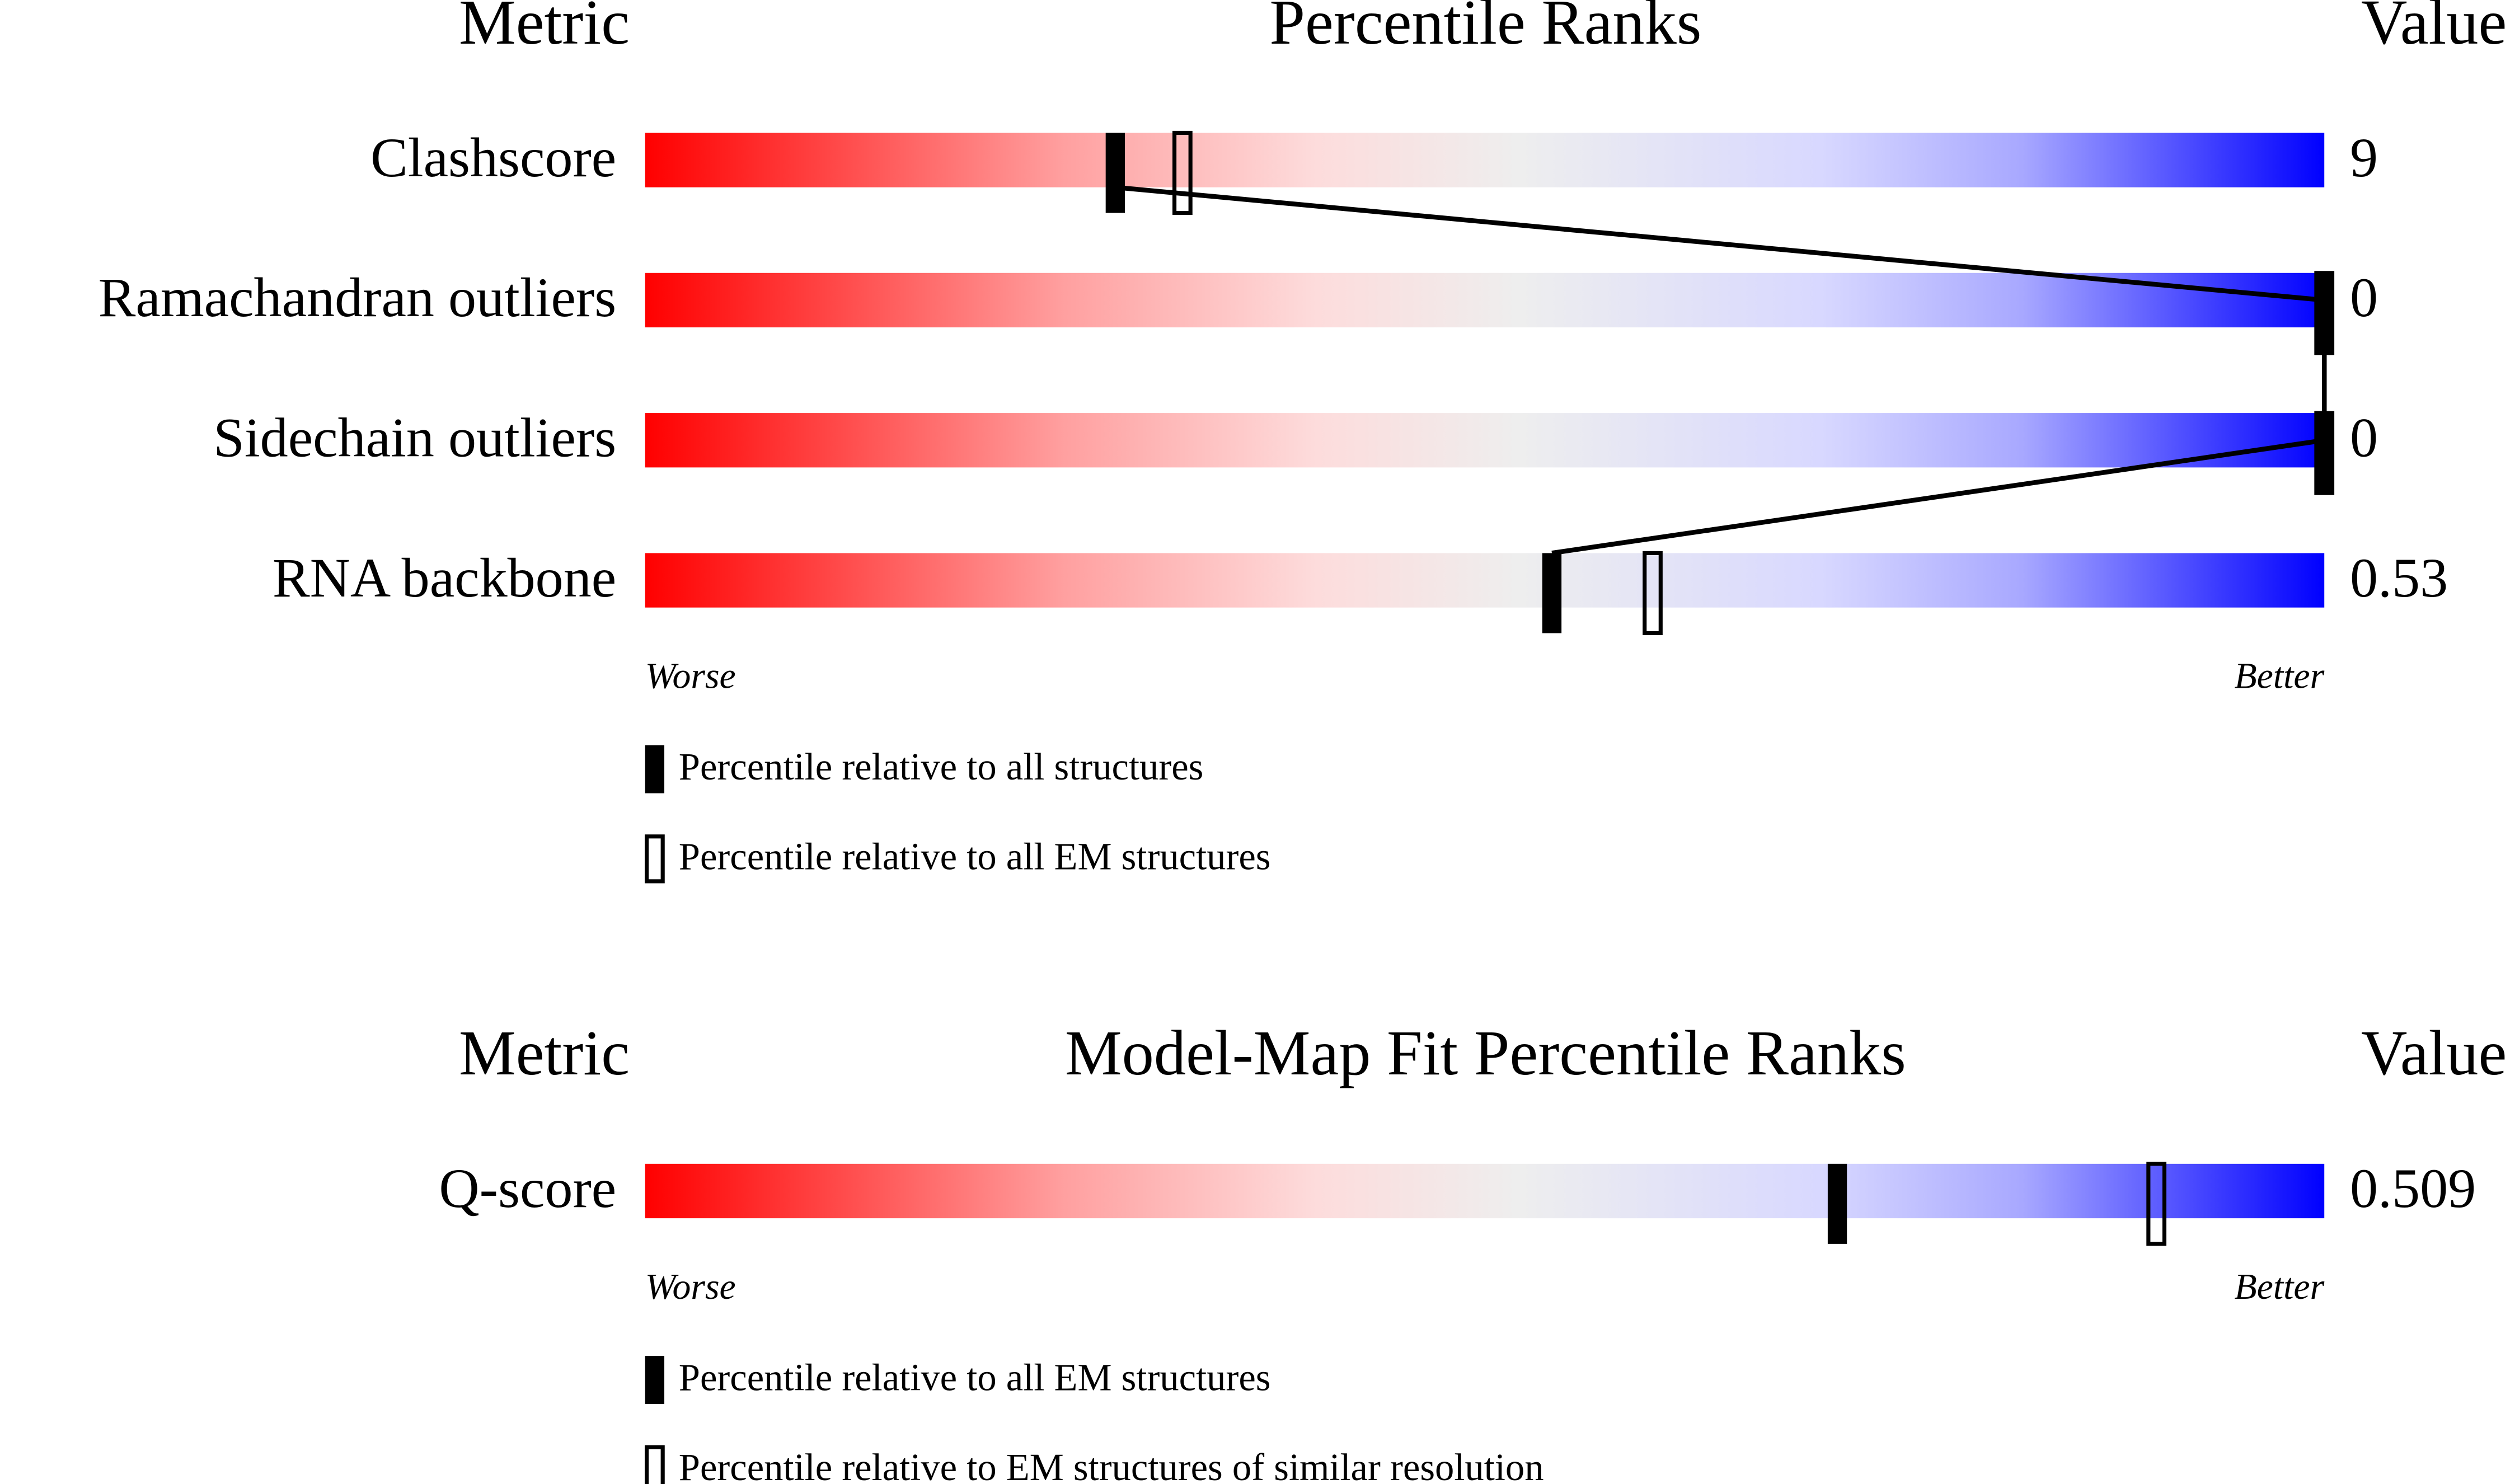 This screenshot has height=1484, width=2510. Describe the element at coordinates (493, 157) in the screenshot. I see `metric-label: Clashscore` at that location.